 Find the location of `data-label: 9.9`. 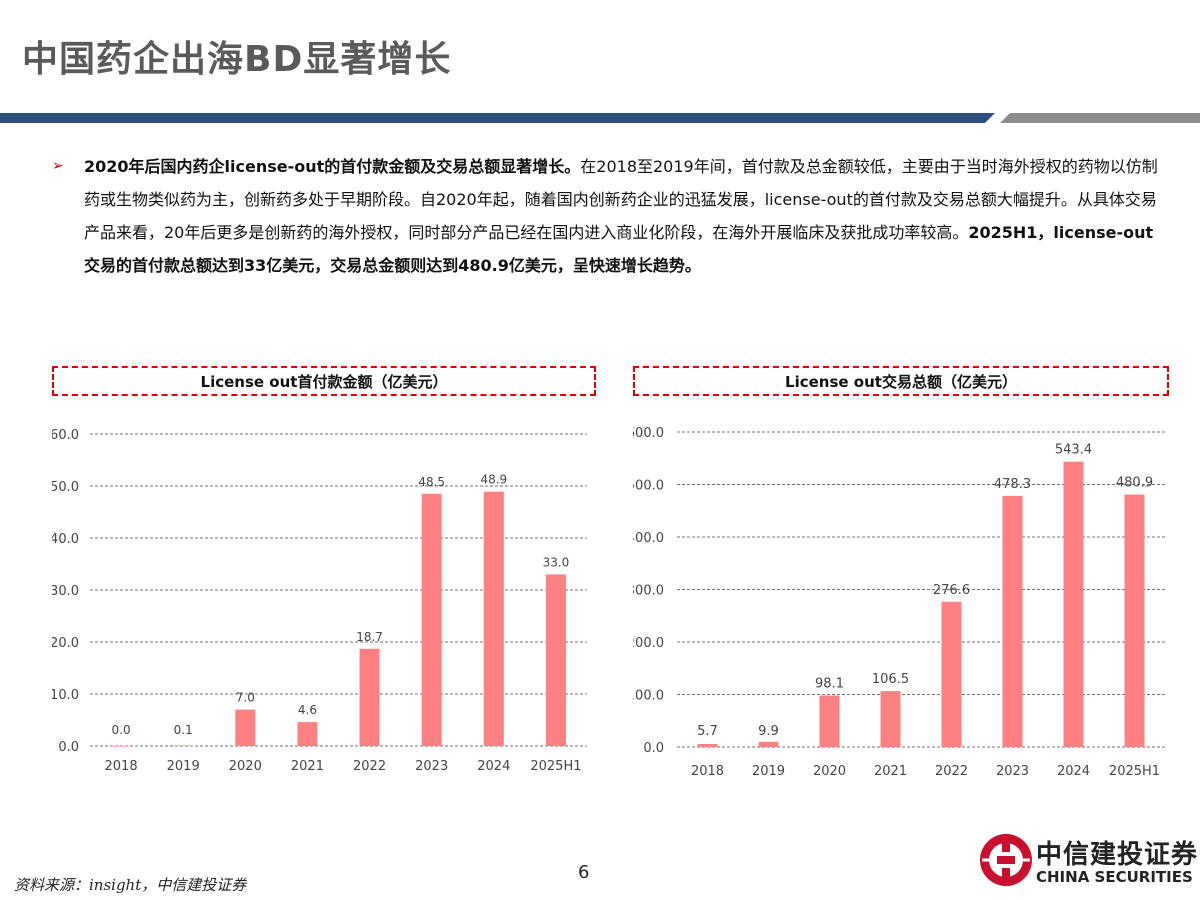

data-label: 9.9 is located at coordinates (768, 731).